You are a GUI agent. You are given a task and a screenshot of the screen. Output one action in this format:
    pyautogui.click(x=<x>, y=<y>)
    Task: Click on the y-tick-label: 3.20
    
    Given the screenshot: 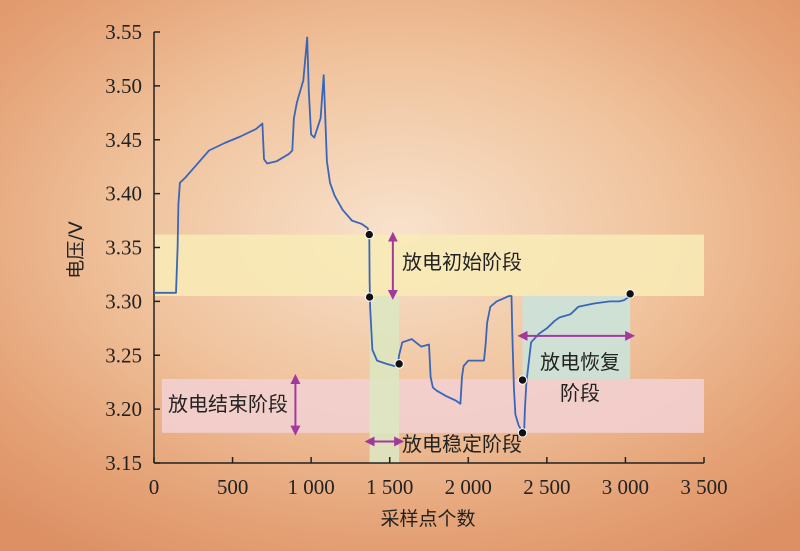 What is the action you would take?
    pyautogui.click(x=123, y=409)
    